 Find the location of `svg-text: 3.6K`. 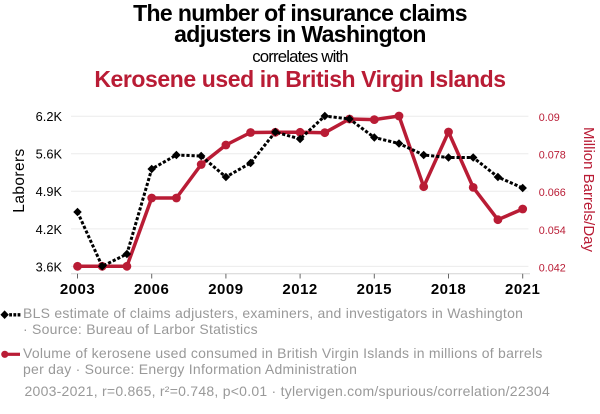

svg-text: 3.6K is located at coordinates (49, 266).